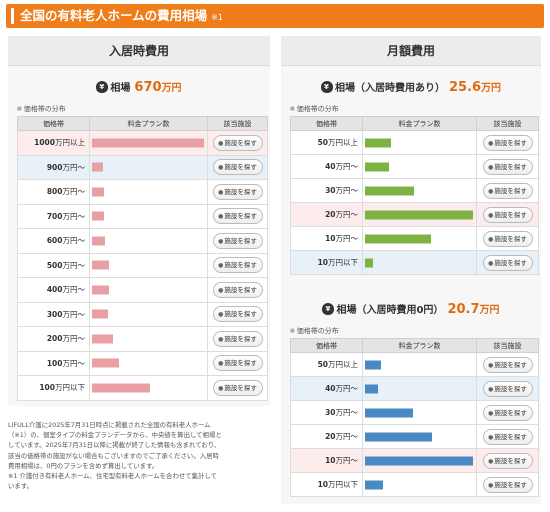 The height and width of the screenshot is (512, 550). I want to click on price-value: 50, so click(322, 142).